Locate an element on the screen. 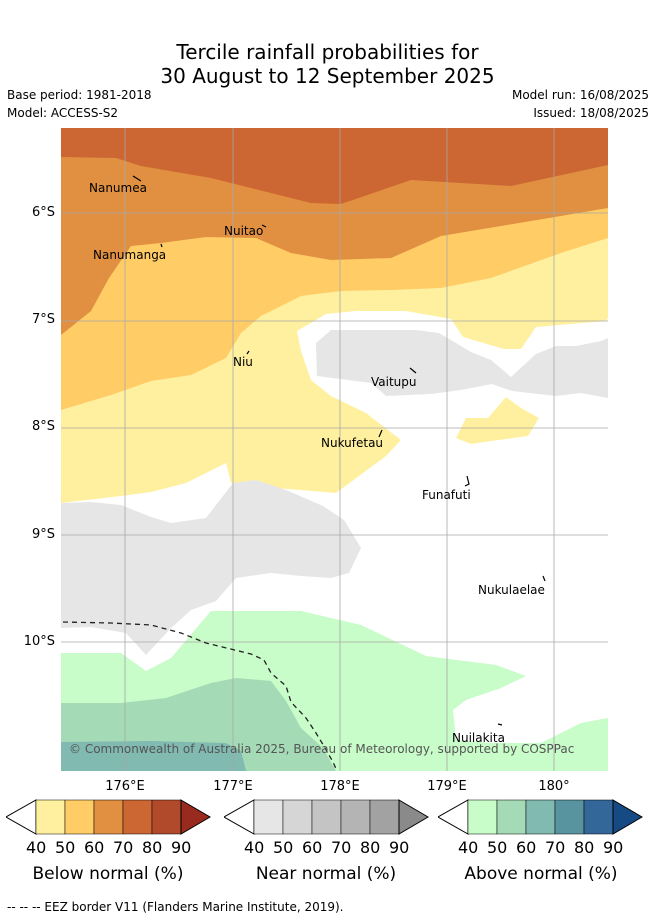 Image resolution: width=655 pixels, height=919 pixels. cbar-below-tick-50: 50 is located at coordinates (65, 847).